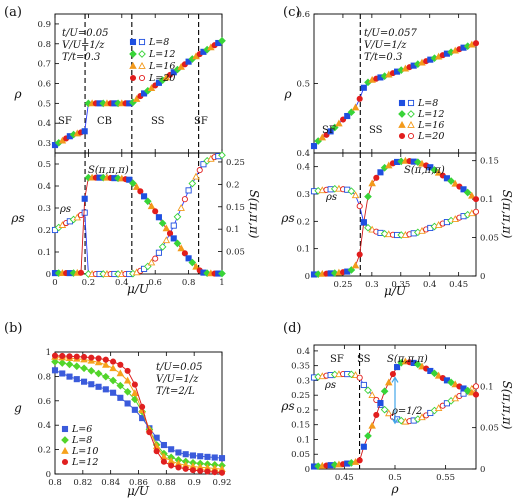  What do you see at coordinates (300, 396) in the screenshot?
I see `panel-d-ytick-label: 0.25` at bounding box center [300, 396].